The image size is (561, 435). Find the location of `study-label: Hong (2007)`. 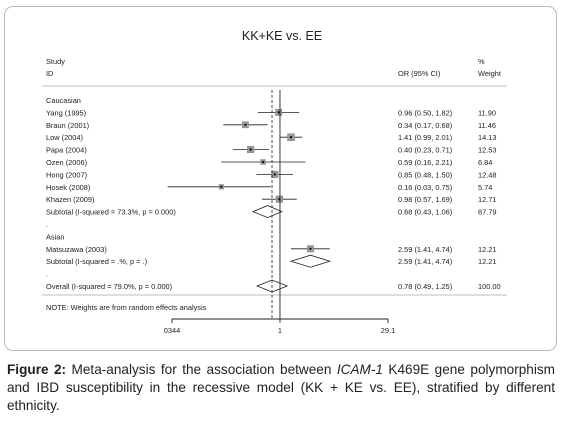

study-label: Hong (2007) is located at coordinates (66, 174).